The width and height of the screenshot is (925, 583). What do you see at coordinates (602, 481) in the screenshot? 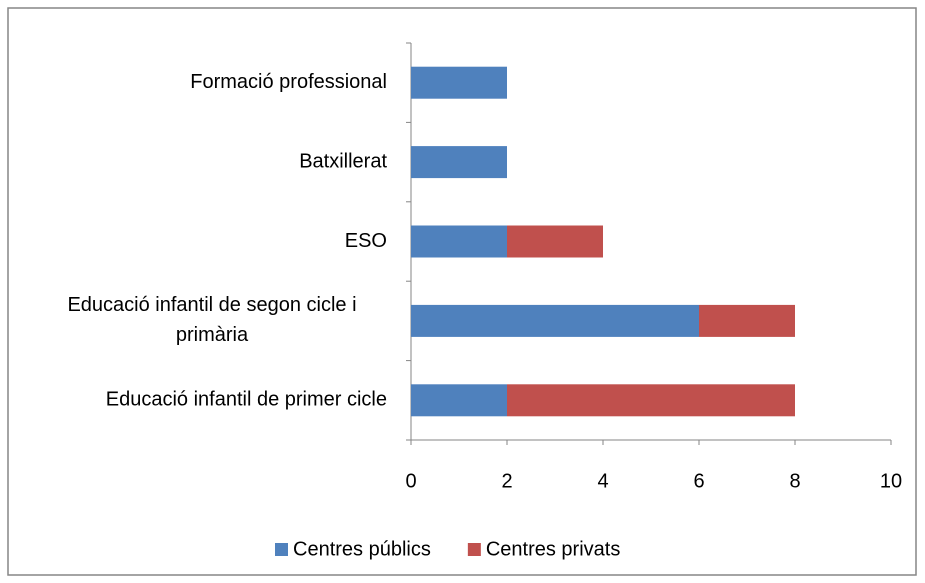
I see `x-tick-label: 4` at bounding box center [602, 481].